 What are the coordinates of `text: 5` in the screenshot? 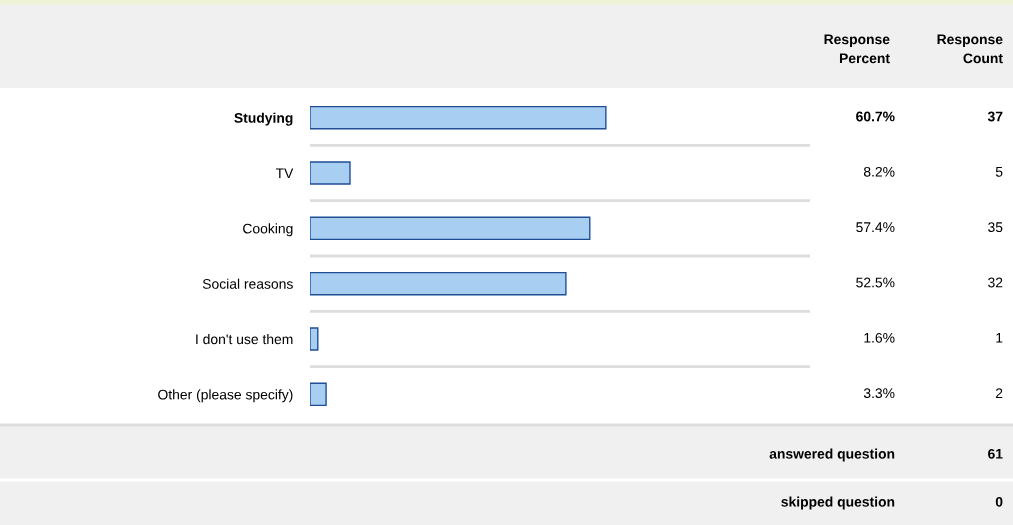 It's located at (999, 172).